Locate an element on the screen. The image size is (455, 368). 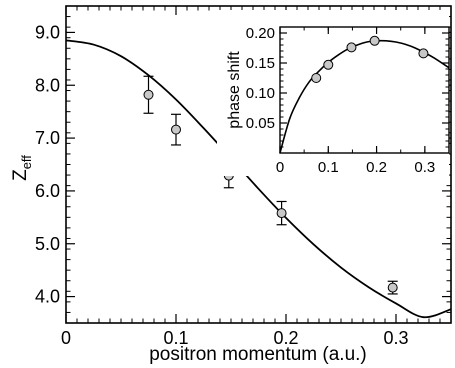
y-axis-title: Zeff is located at coordinates (22, 168).